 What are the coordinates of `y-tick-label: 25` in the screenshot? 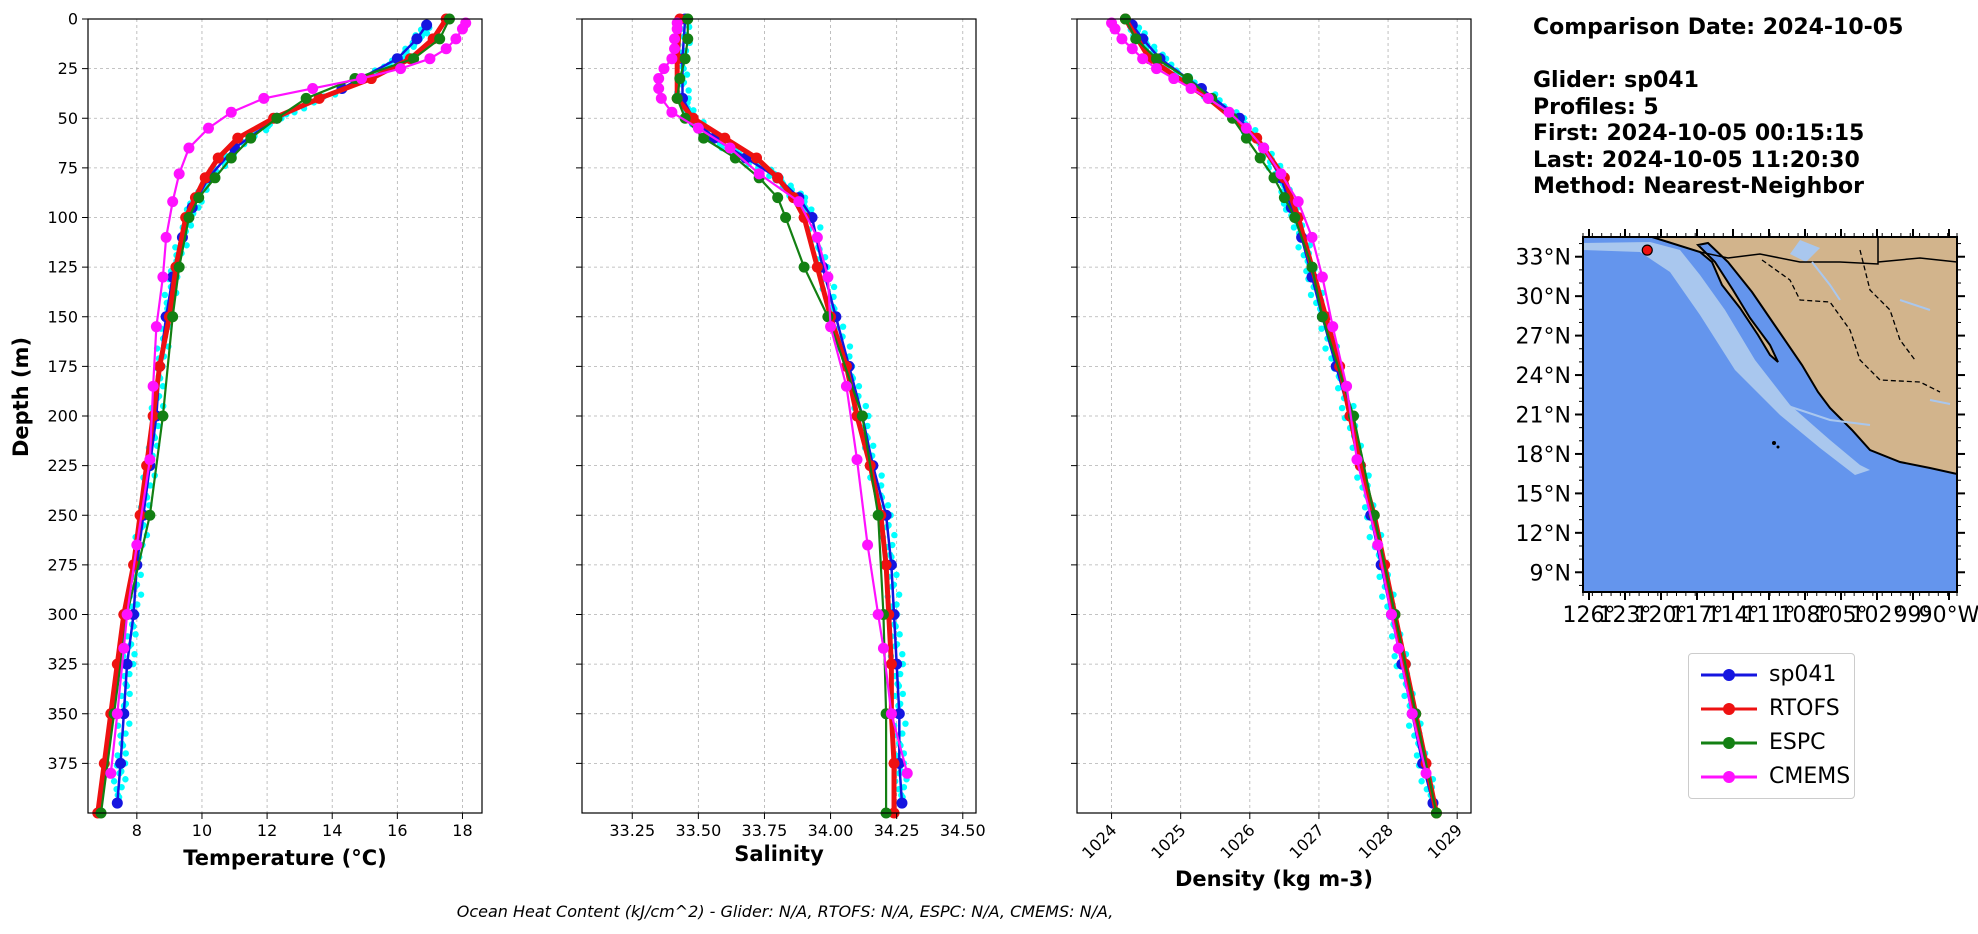 It's located at (68, 68).